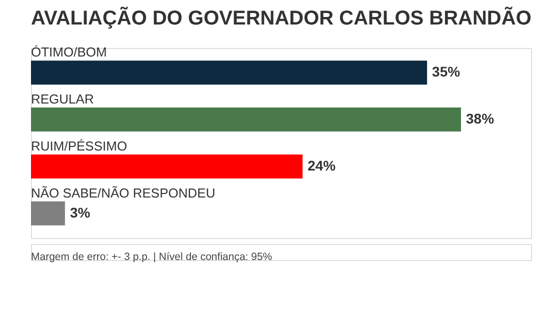  What do you see at coordinates (151, 257) in the screenshot?
I see `text: Margem de erro: +- 3 p.p. | Nível de confiança: 95%` at bounding box center [151, 257].